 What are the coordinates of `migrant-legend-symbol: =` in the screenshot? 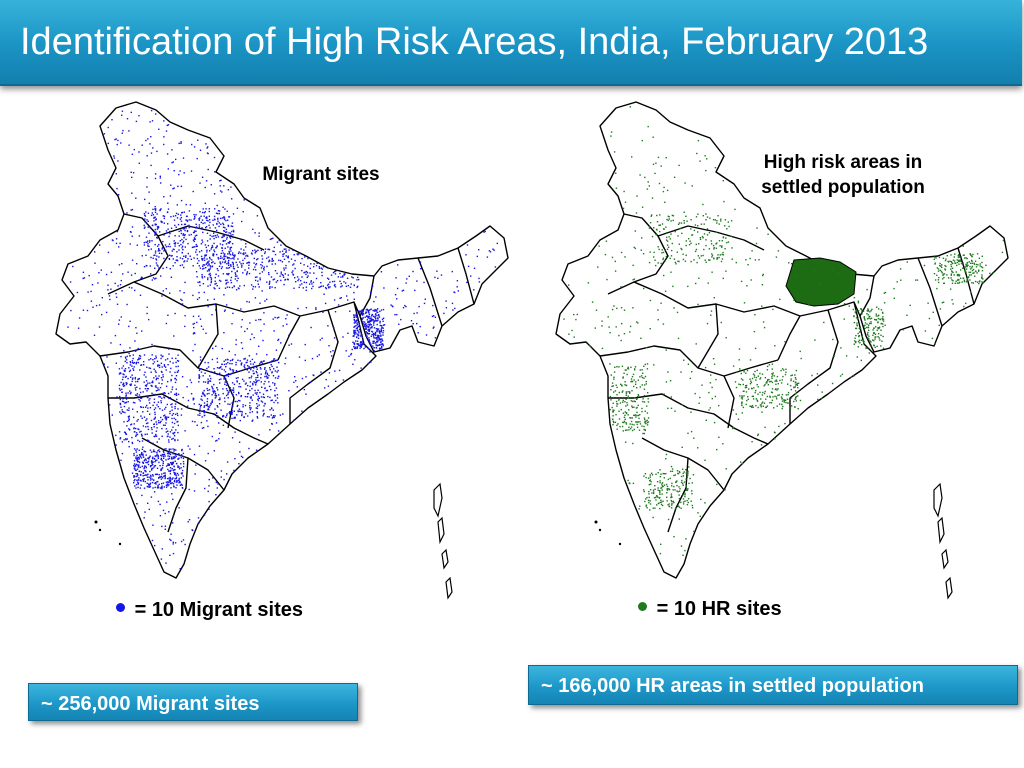 It's located at (140, 610).